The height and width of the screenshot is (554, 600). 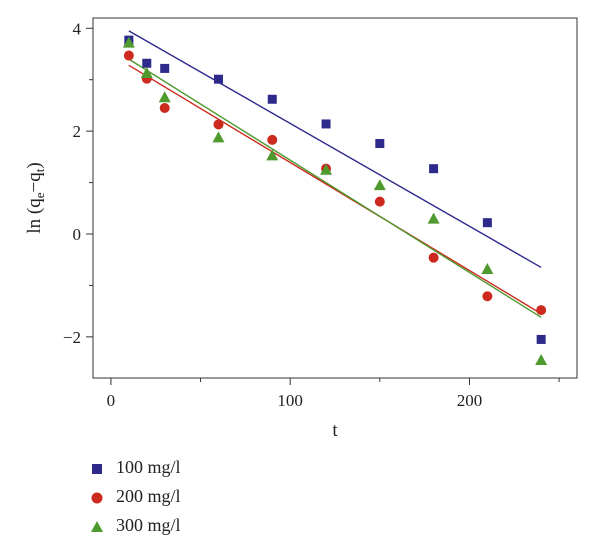 I want to click on y-axis: −2 0 2 4, so click(x=78, y=183).